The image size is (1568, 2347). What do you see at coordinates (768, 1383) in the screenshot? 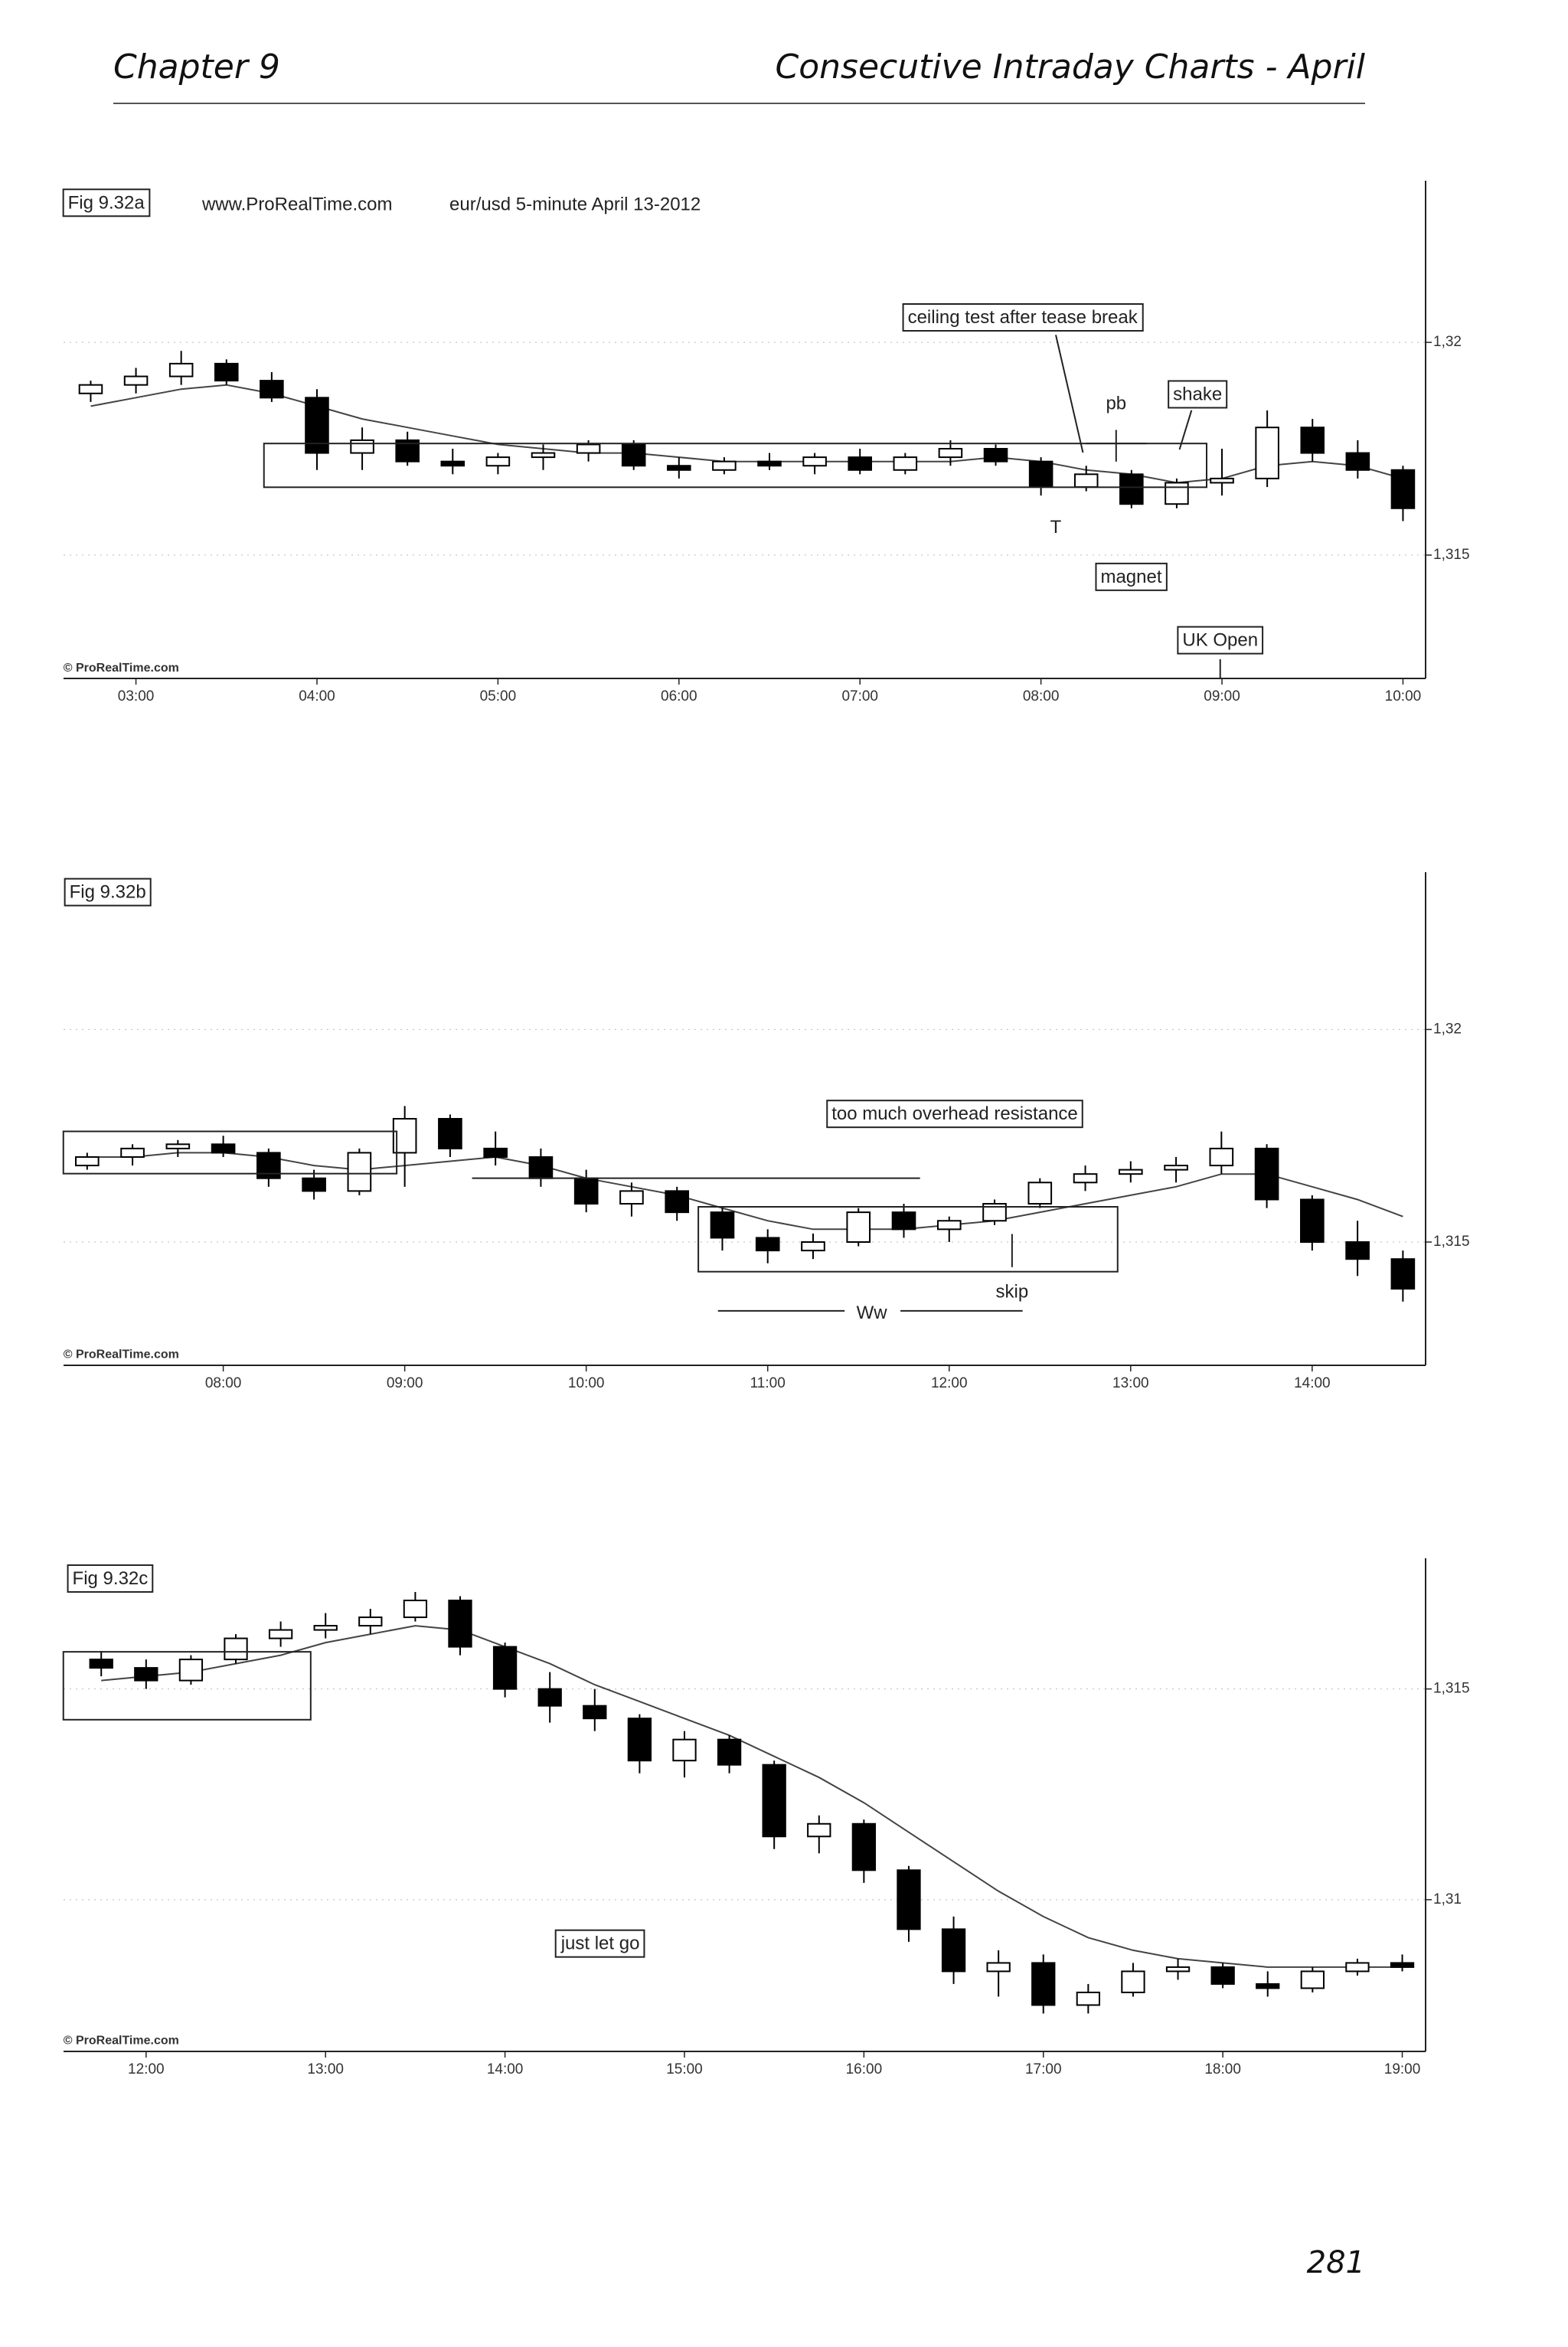
I see `x-tick-label: 11:00` at bounding box center [768, 1383].